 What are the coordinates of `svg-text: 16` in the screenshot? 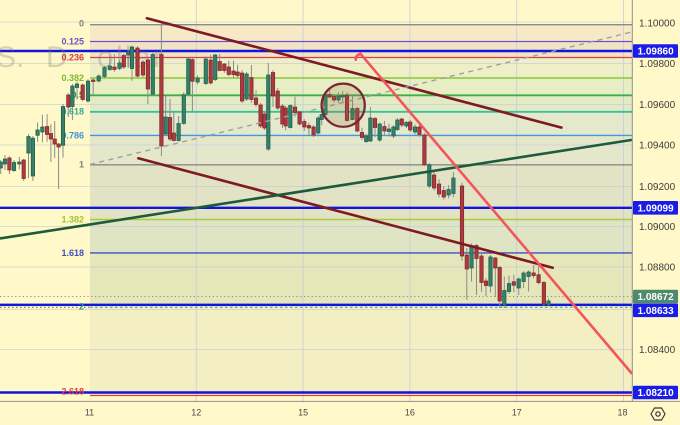 It's located at (410, 412).